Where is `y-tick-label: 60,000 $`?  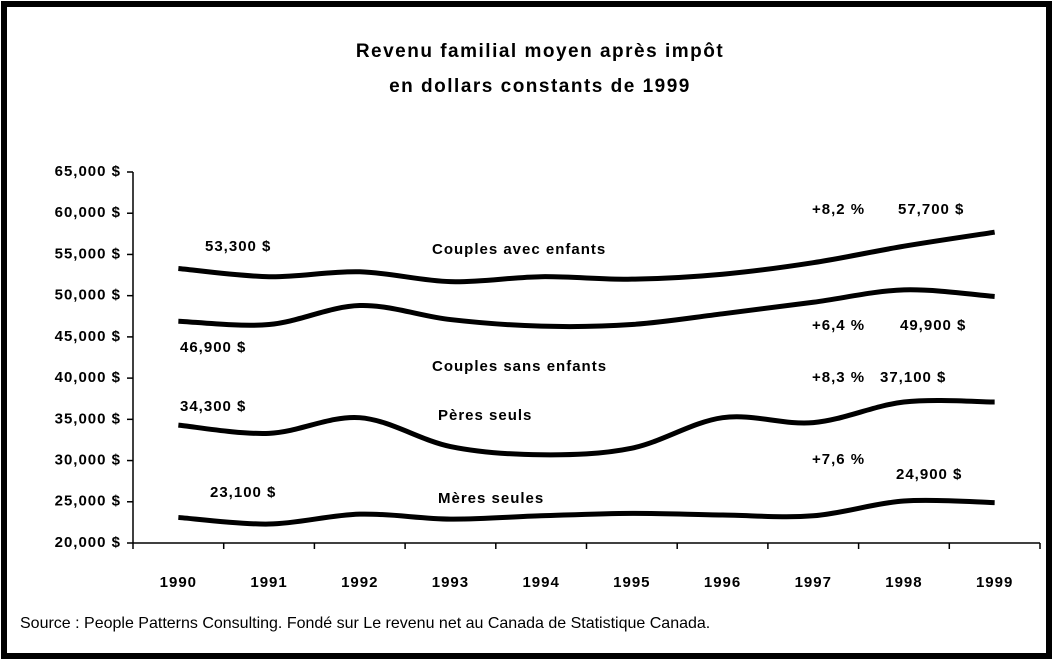
y-tick-label: 60,000 $ is located at coordinates (88, 212).